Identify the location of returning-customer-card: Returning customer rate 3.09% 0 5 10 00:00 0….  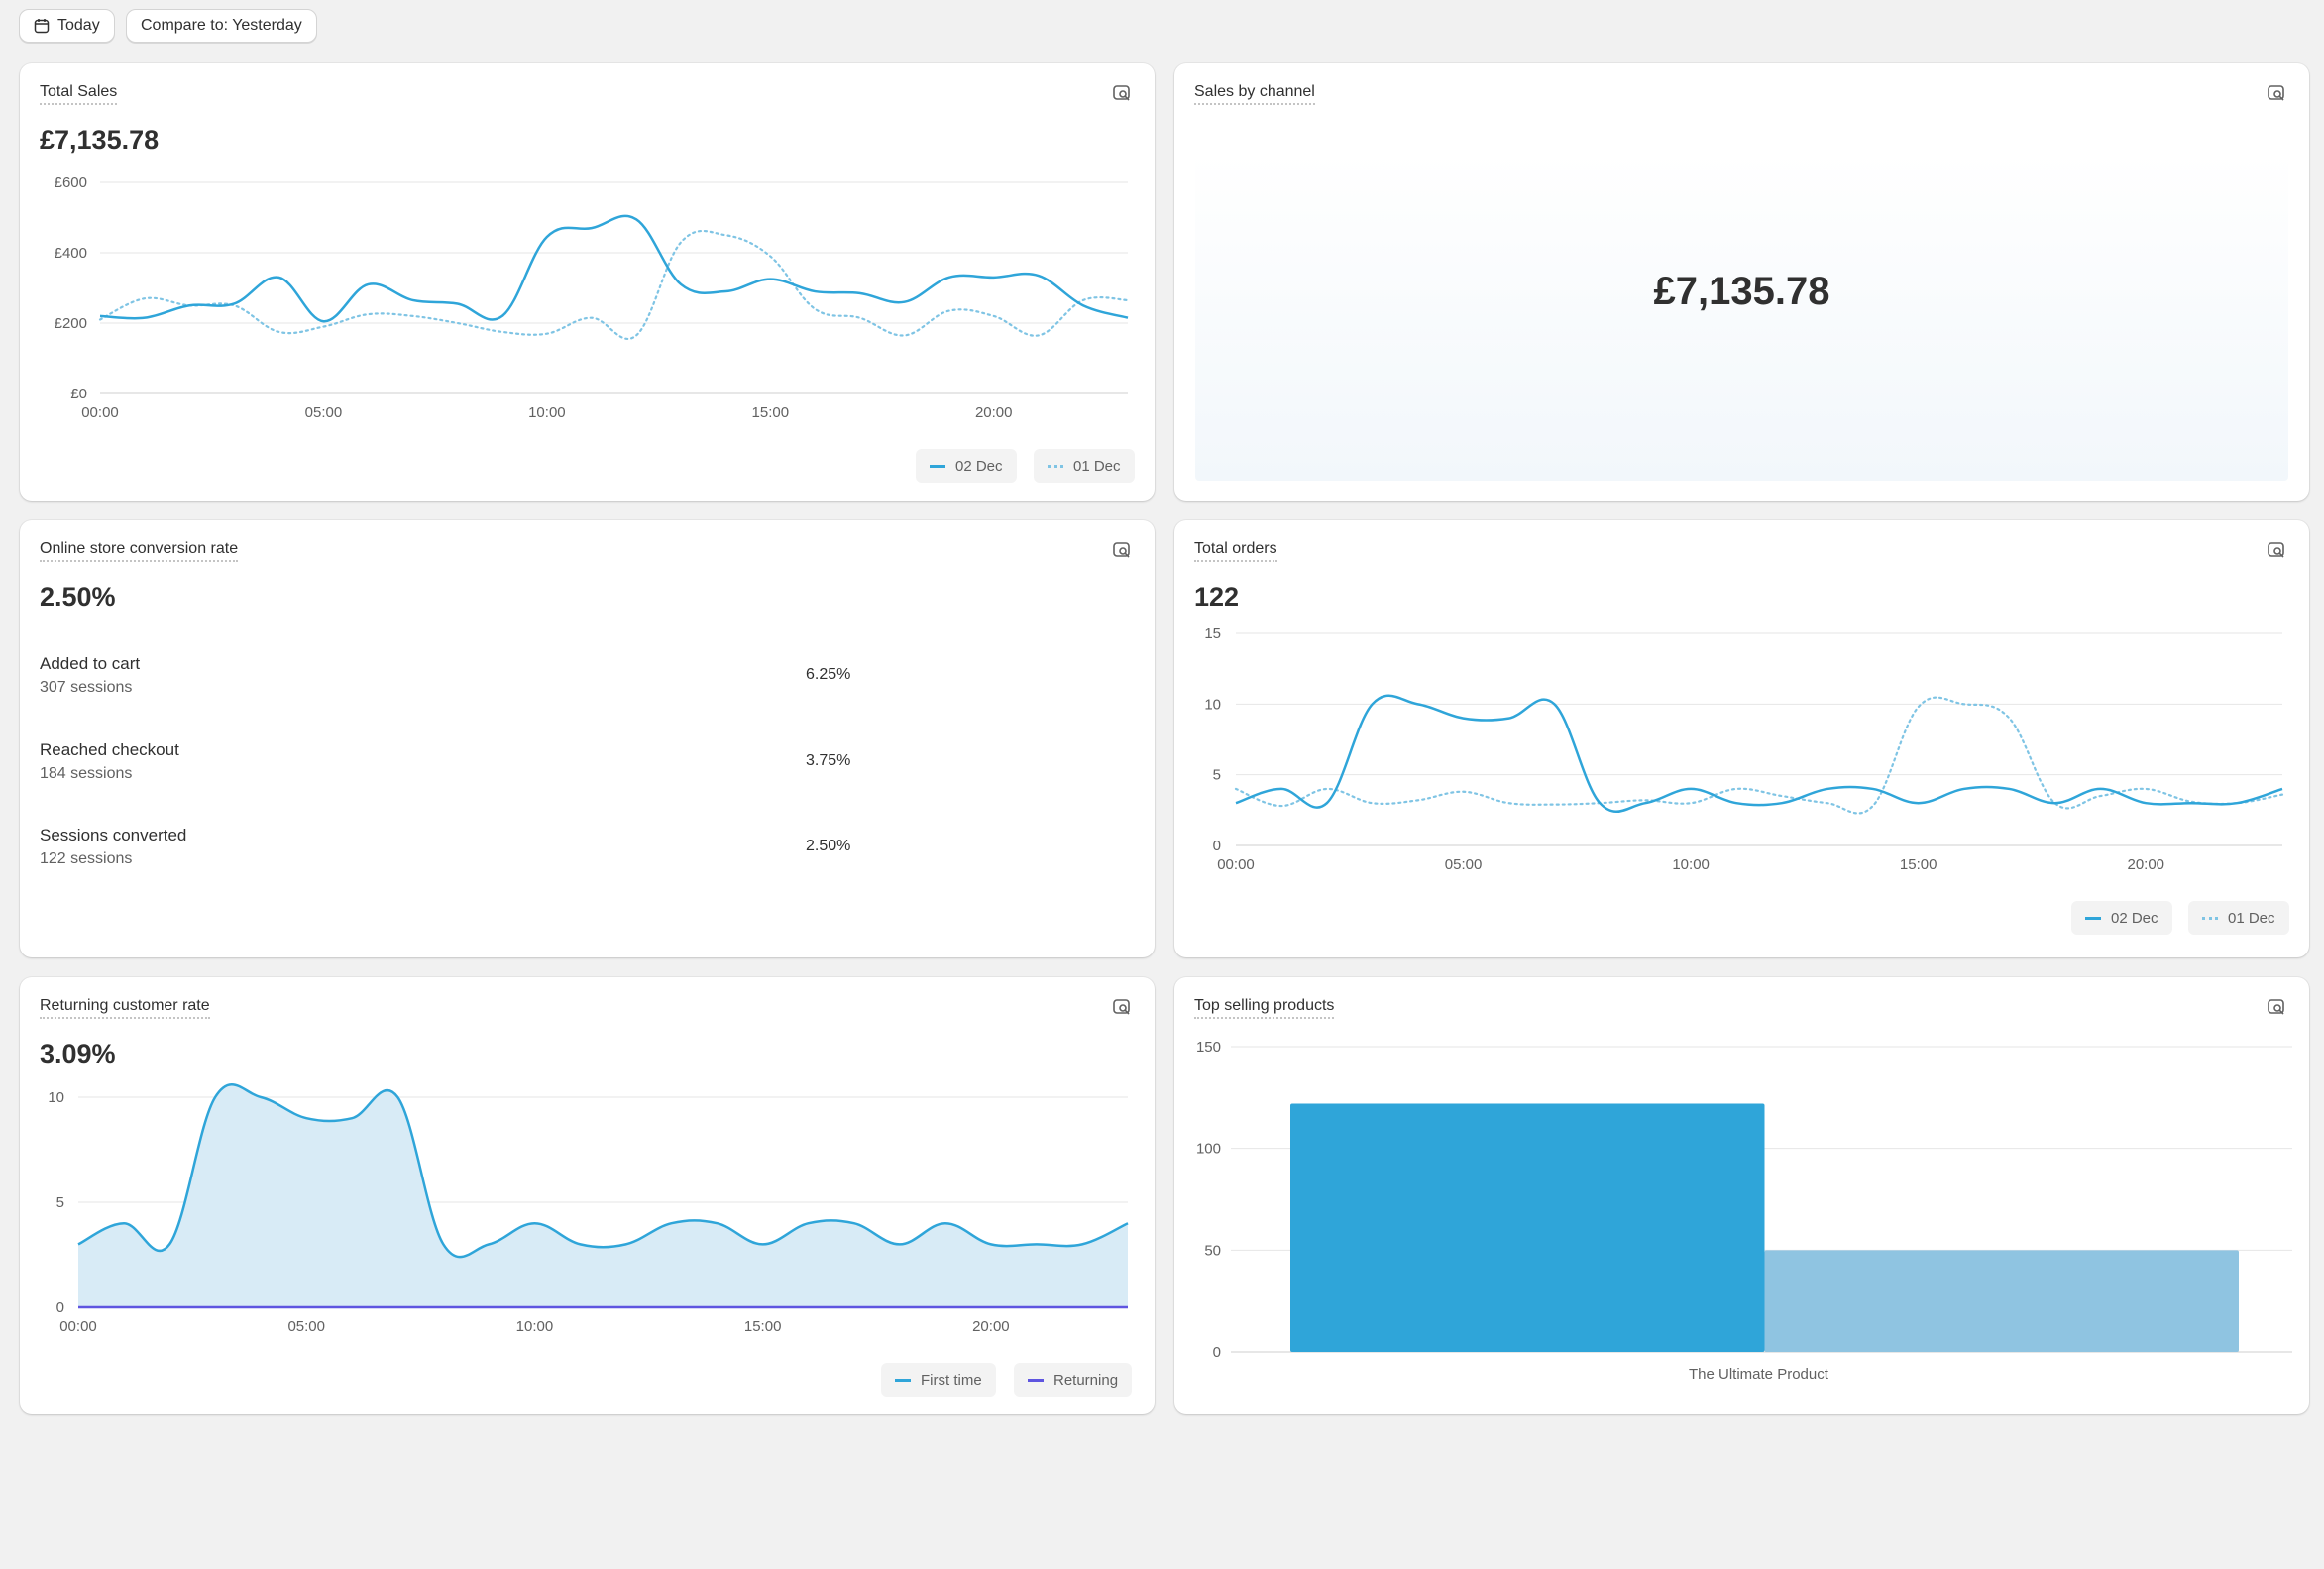
(587, 1195).